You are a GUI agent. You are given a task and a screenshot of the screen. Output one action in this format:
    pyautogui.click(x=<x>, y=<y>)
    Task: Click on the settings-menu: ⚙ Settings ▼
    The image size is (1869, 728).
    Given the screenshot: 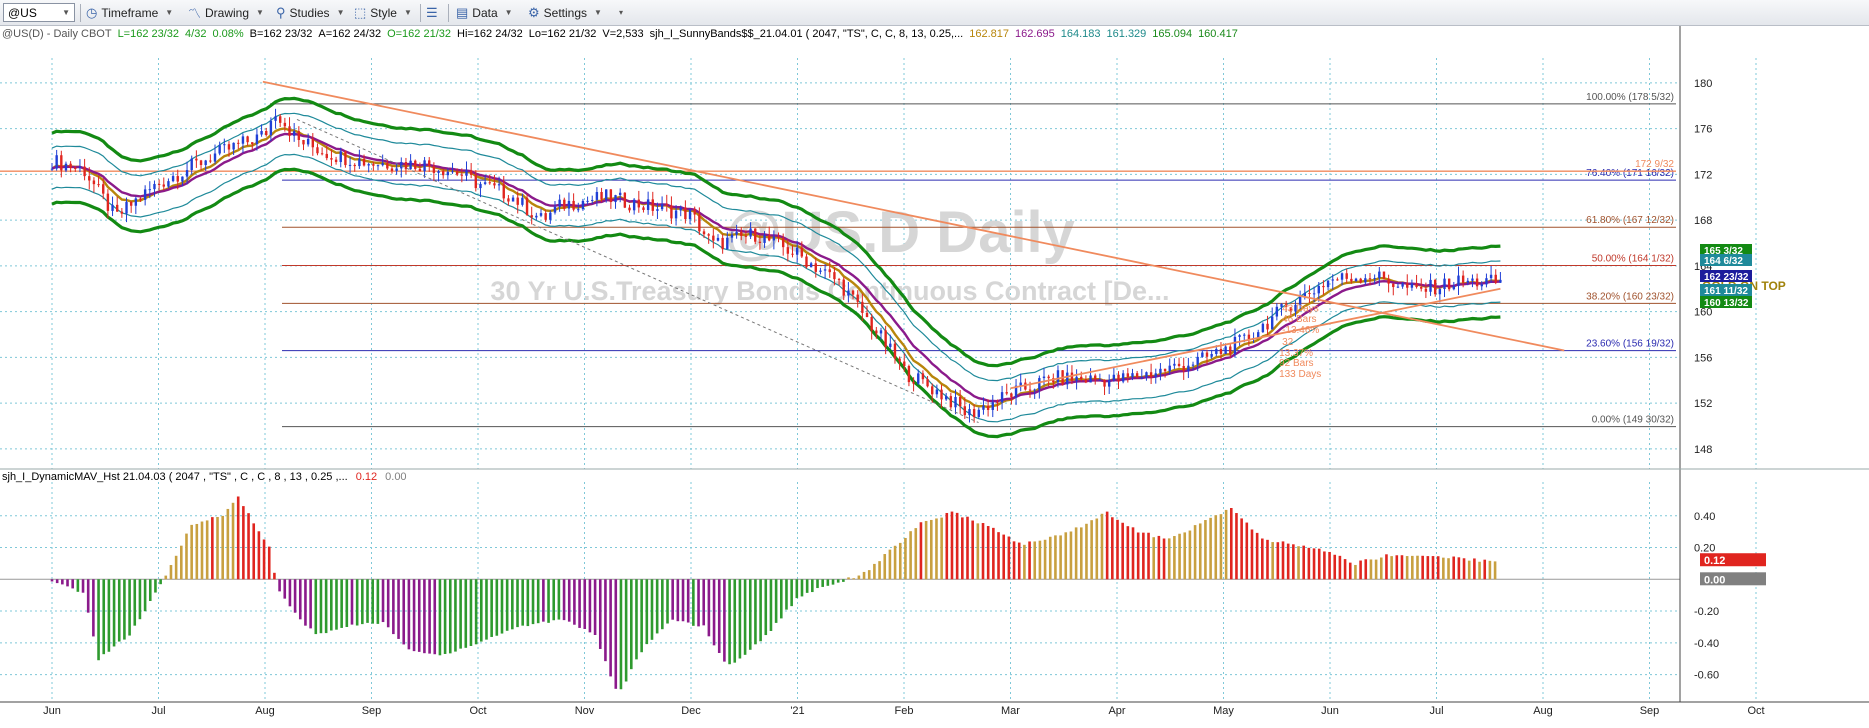 What is the action you would take?
    pyautogui.click(x=565, y=12)
    